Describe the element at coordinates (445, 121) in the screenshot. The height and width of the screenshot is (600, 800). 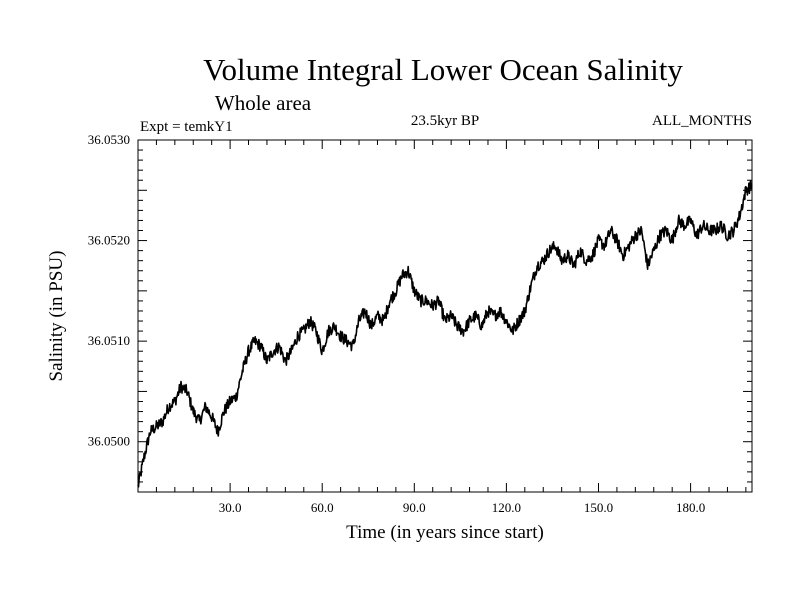
I see `period-label: 23.5kyr BP` at that location.